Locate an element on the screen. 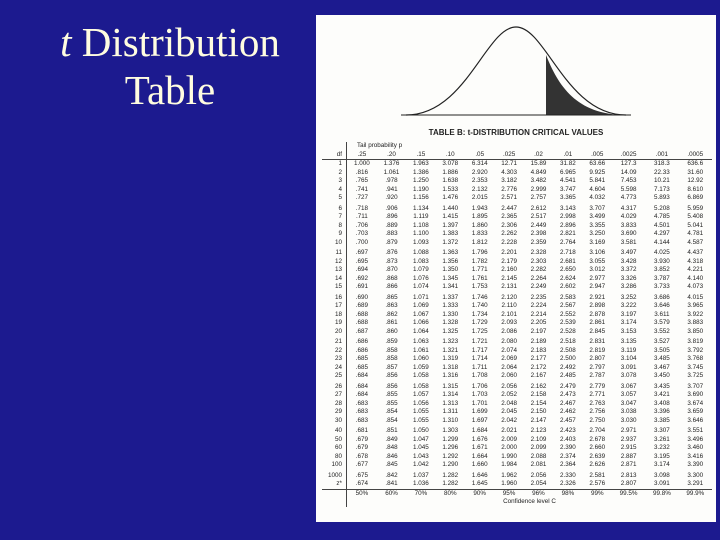 The image size is (720, 540). value-cell: 1.043 is located at coordinates (421, 456).